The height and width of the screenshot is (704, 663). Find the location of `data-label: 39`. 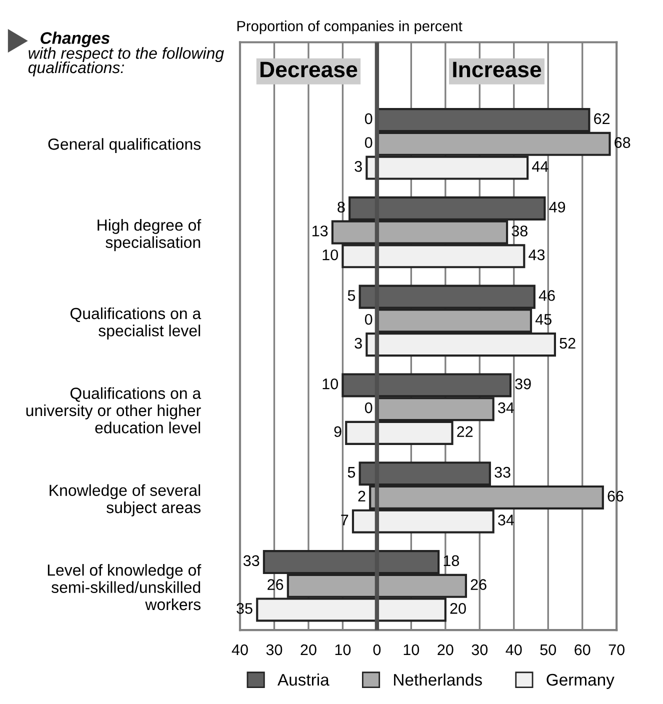

data-label: 39 is located at coordinates (523, 384).